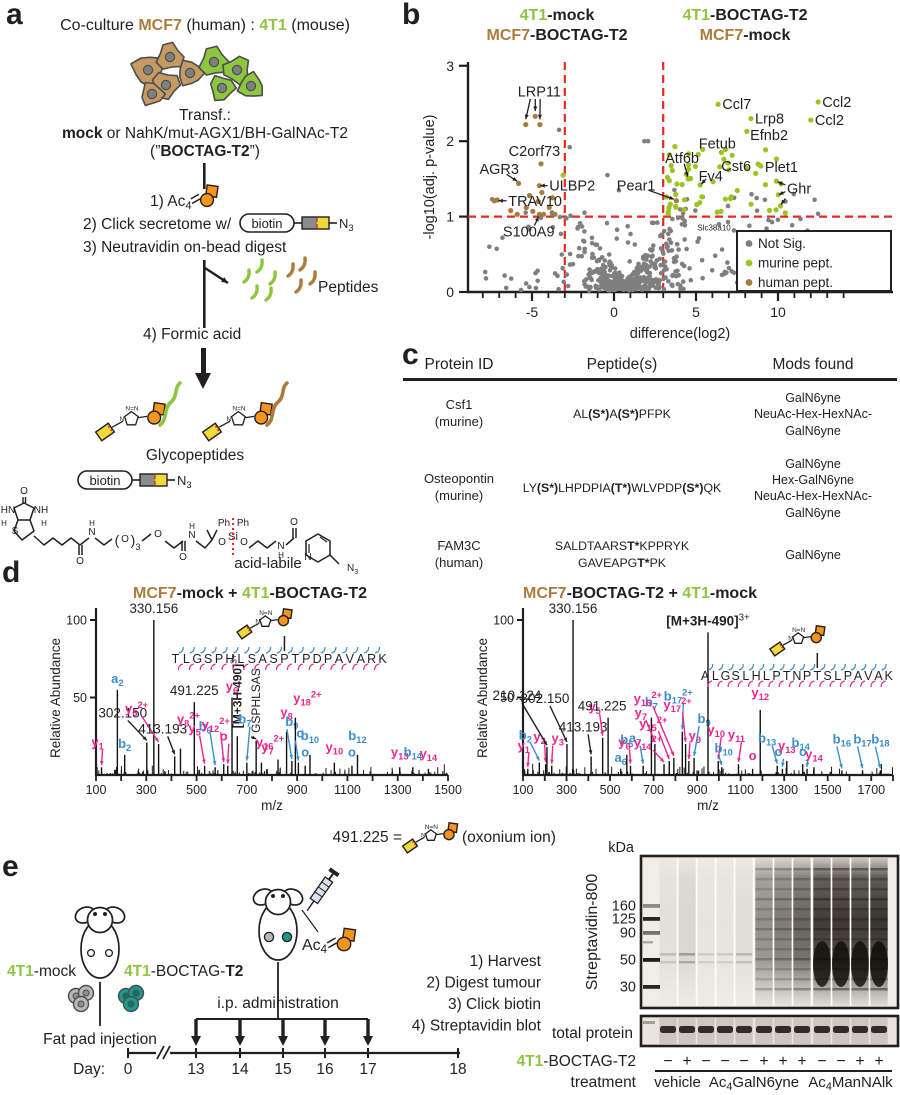 The image size is (900, 1095). What do you see at coordinates (233, 537) in the screenshot?
I see `atom-Si: Si` at bounding box center [233, 537].